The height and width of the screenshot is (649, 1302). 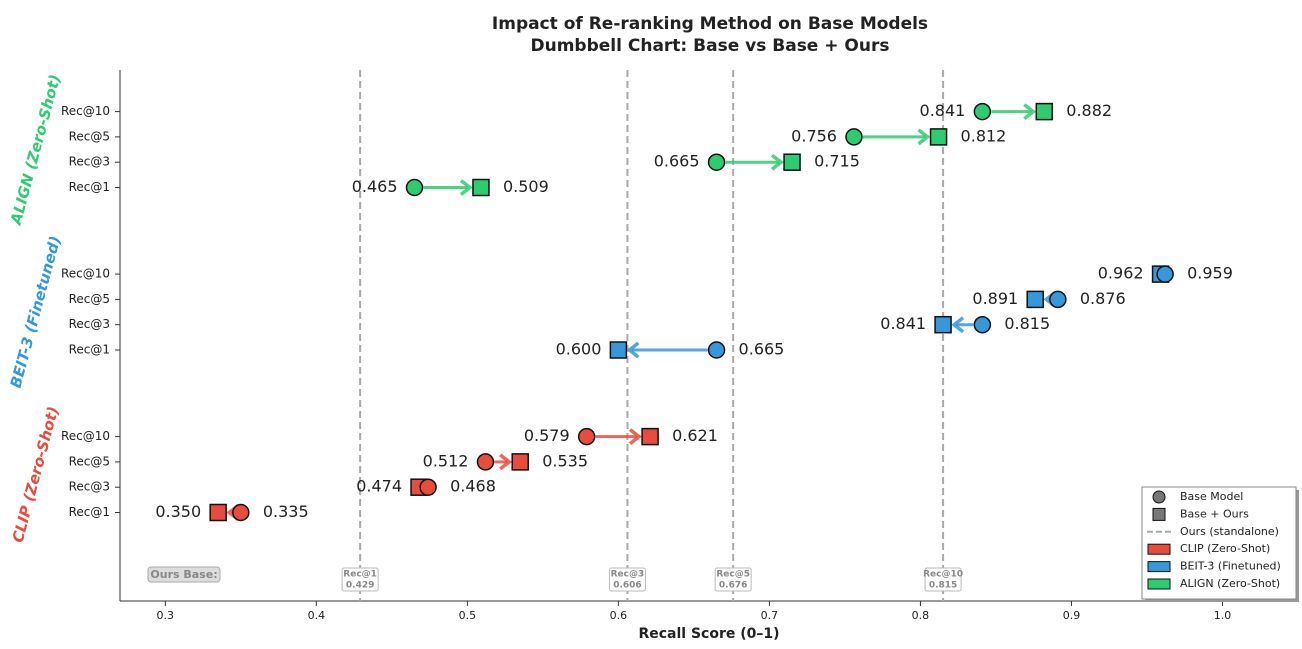 What do you see at coordinates (36, 474) in the screenshot?
I see `group-label: CLIP (Zero-Shot)` at bounding box center [36, 474].